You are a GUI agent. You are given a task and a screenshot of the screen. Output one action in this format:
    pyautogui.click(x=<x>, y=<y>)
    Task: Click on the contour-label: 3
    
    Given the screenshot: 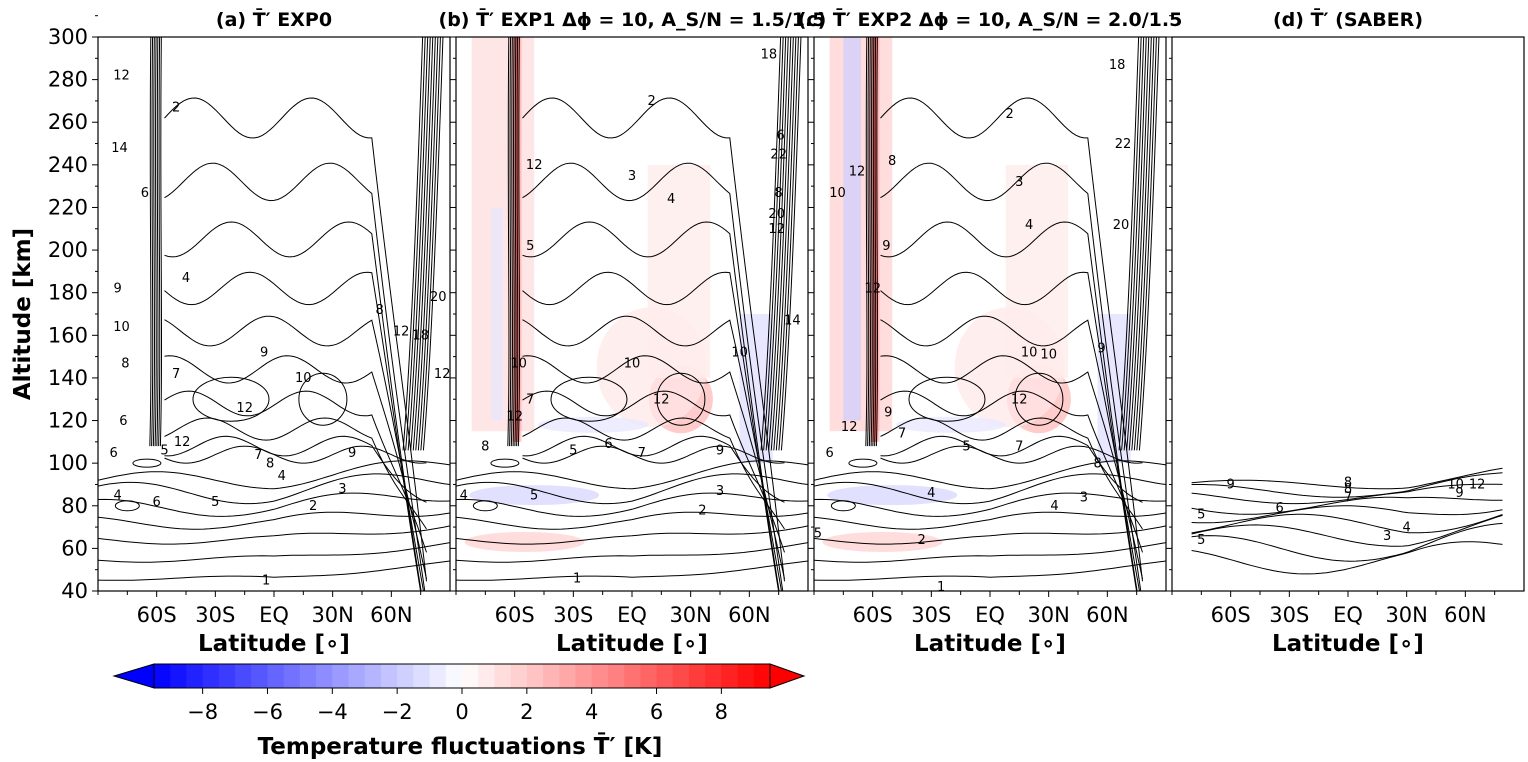 What is the action you would take?
    pyautogui.click(x=1084, y=498)
    